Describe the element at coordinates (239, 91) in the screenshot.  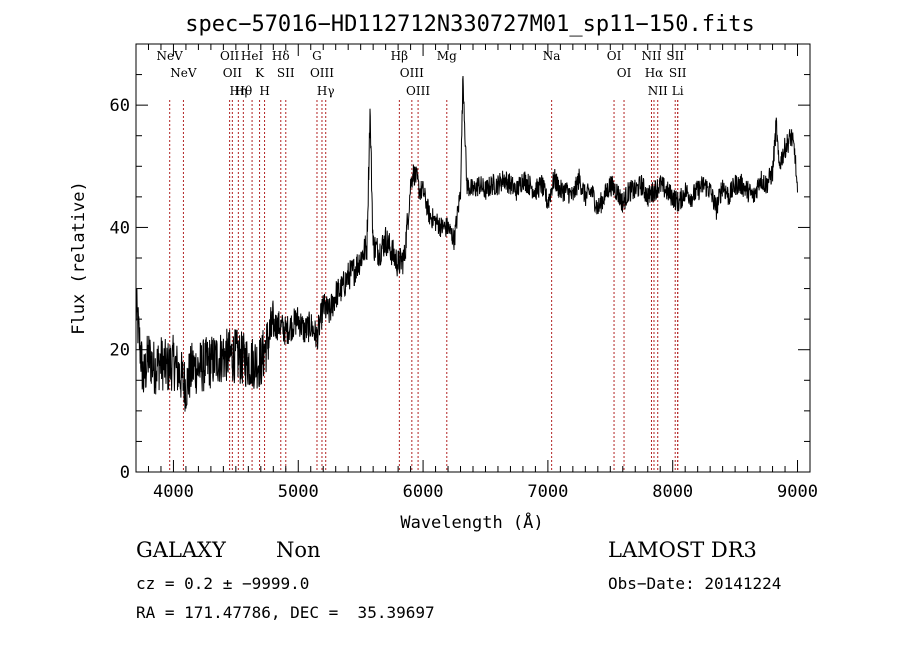
I see `spectral-line-label: Hη` at that location.